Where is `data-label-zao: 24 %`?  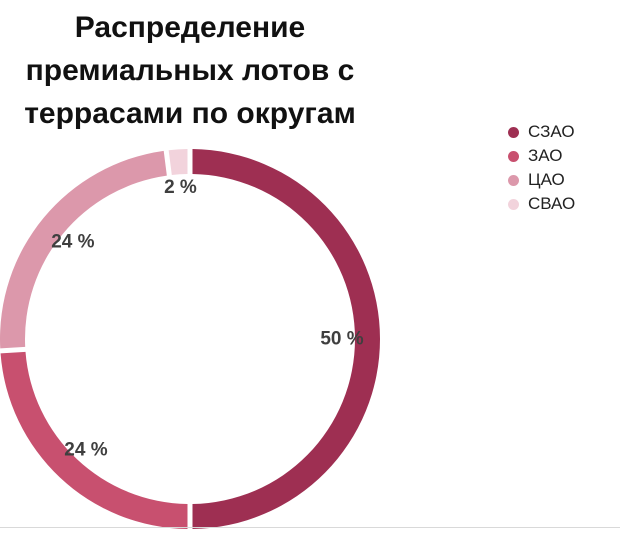
data-label-zao: 24 % is located at coordinates (85, 449).